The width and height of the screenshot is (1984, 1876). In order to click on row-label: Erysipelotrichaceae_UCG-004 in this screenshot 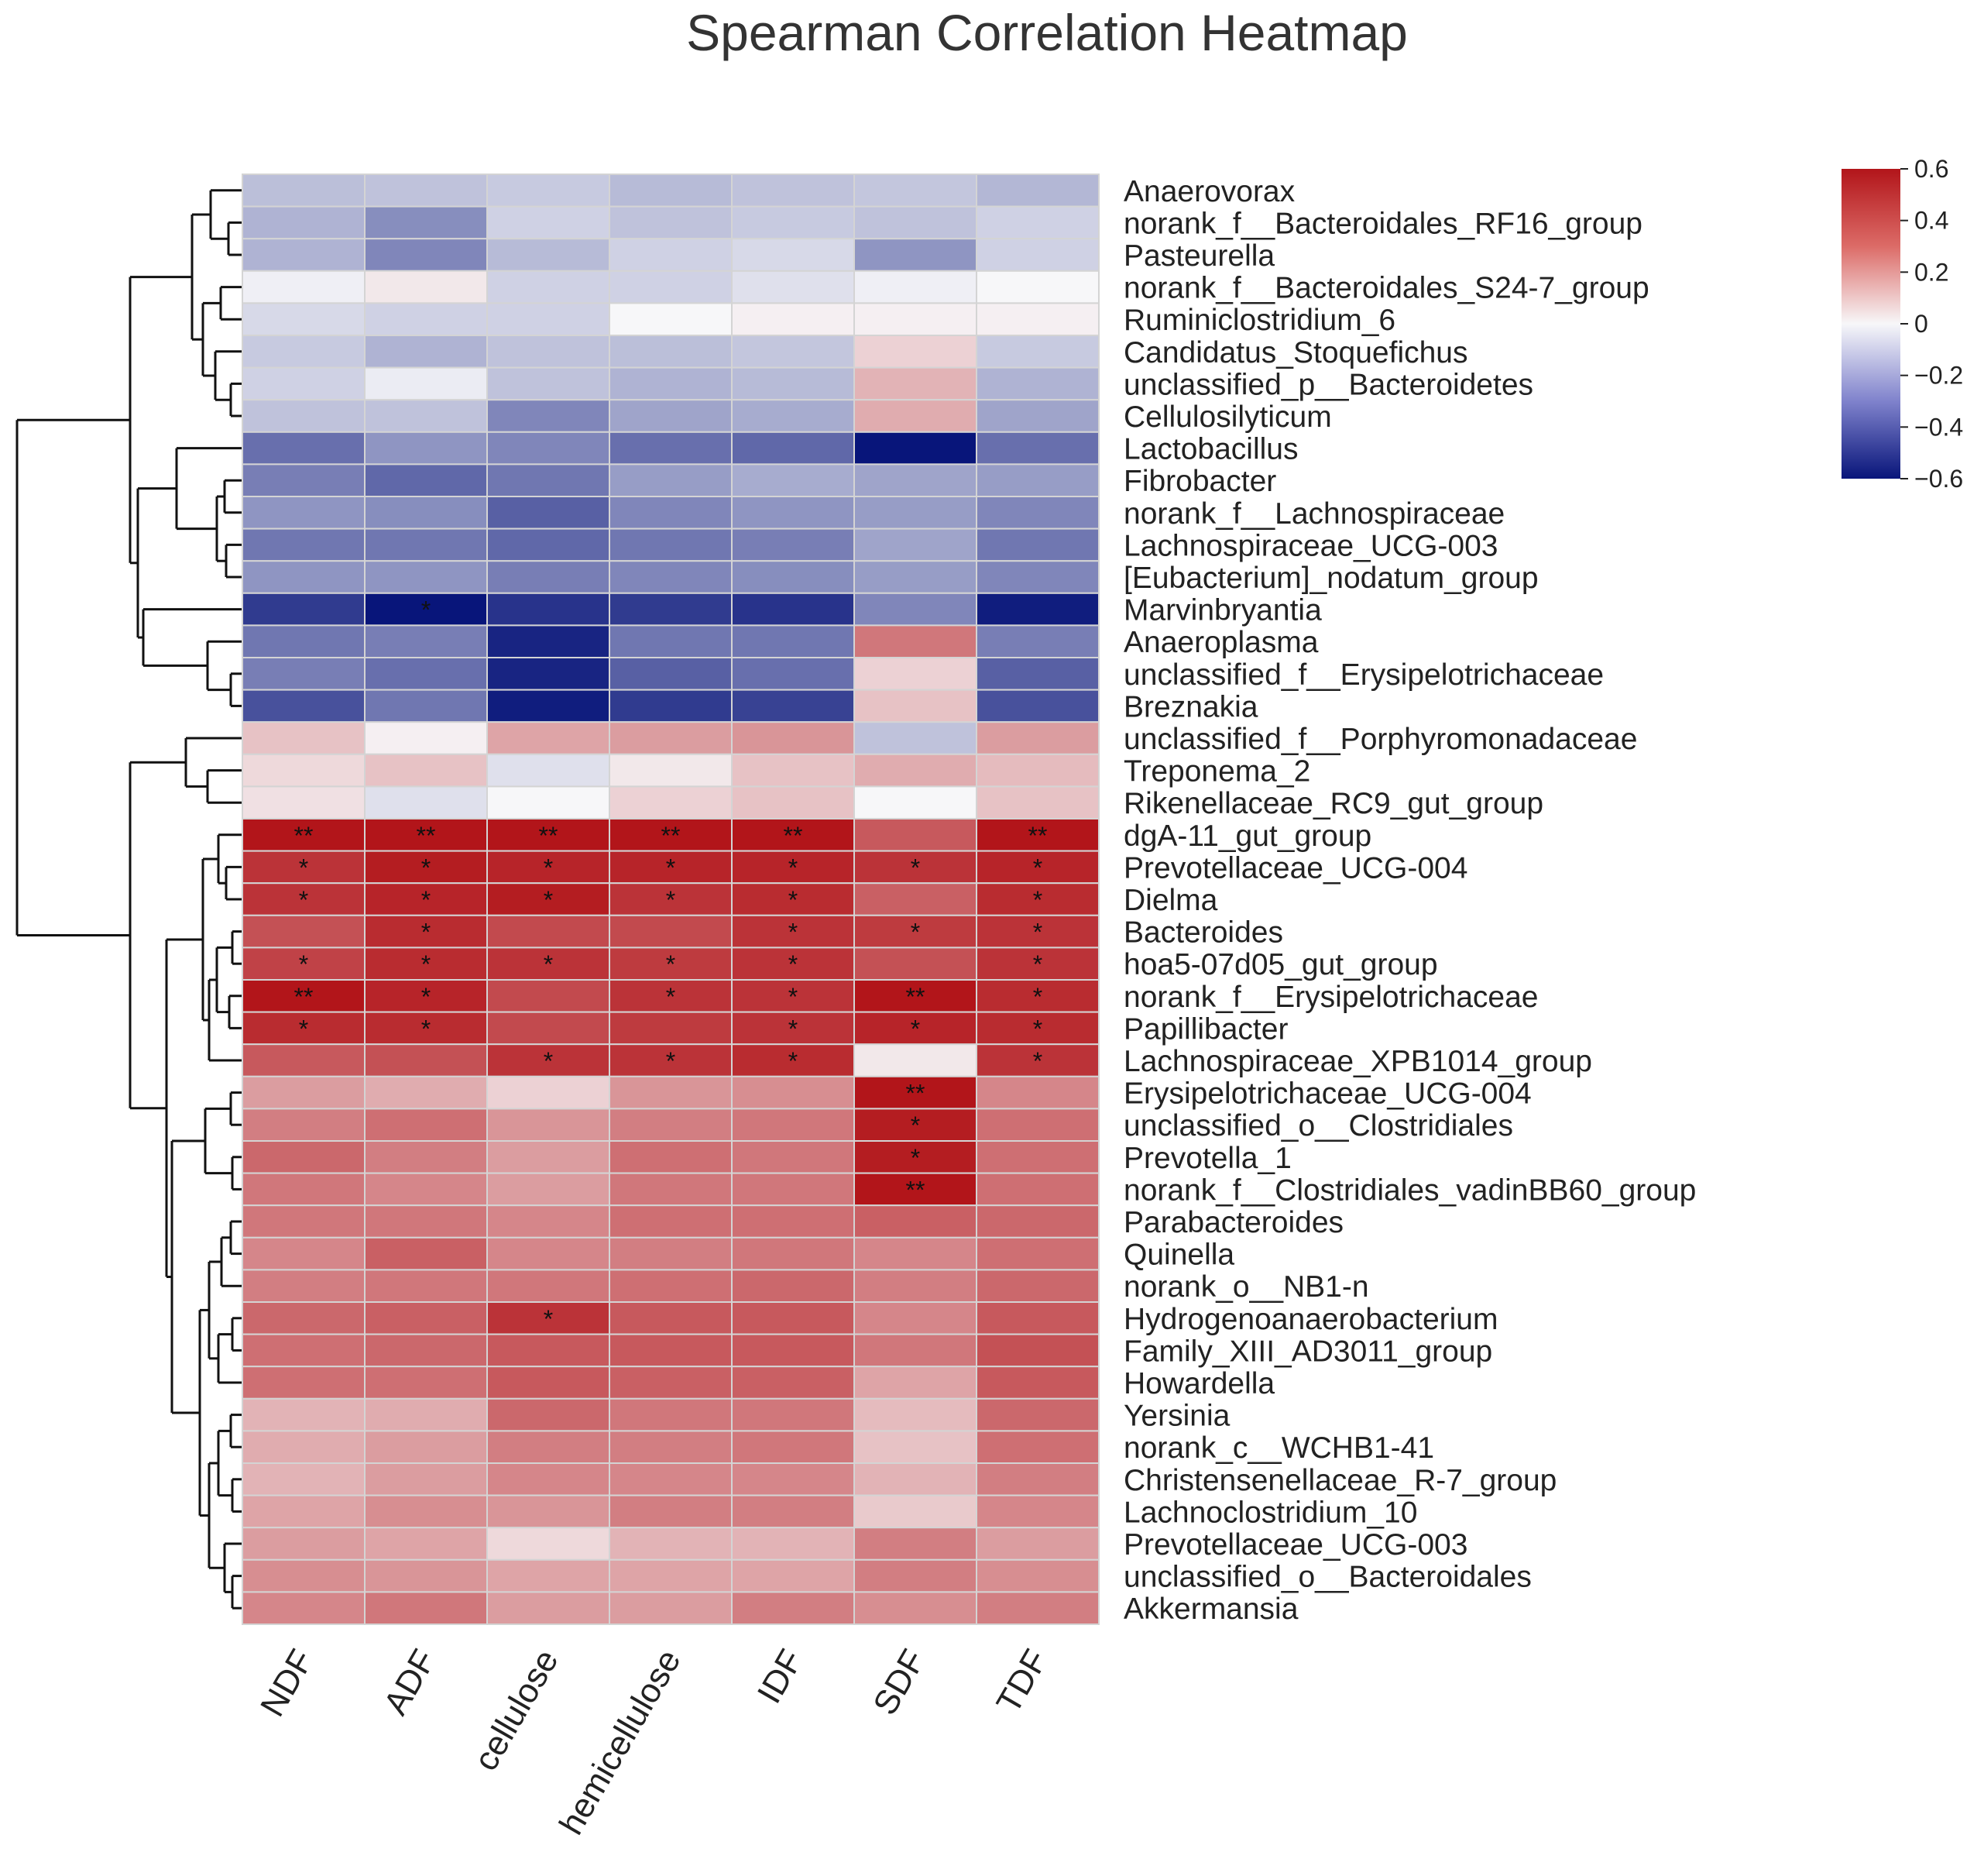, I will do `click(1328, 1094)`.